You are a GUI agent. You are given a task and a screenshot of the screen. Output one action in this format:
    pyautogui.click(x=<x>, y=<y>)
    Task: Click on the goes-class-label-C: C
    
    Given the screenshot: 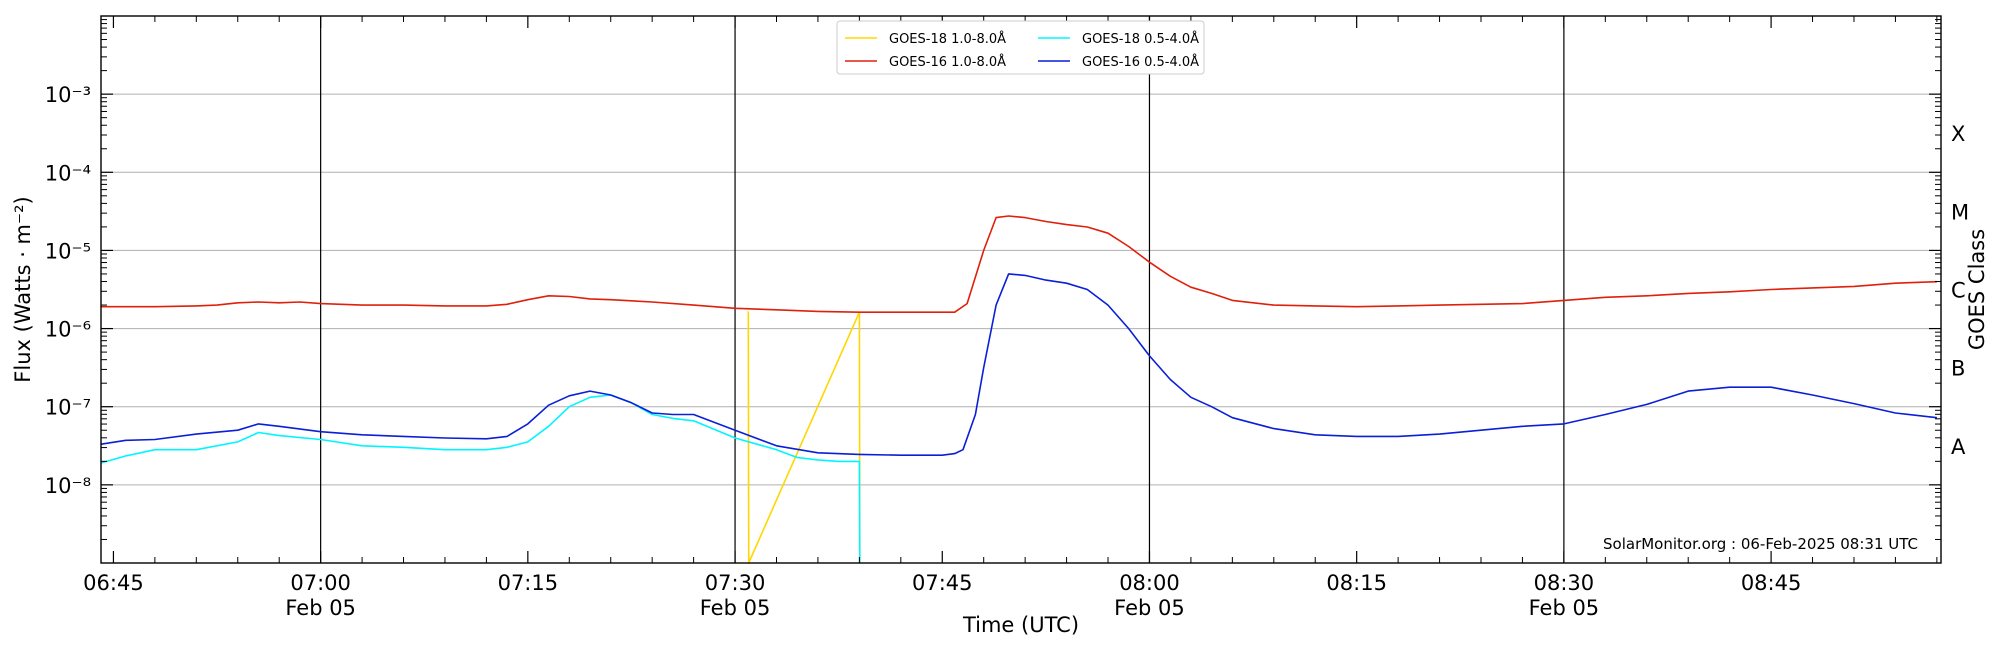 What is the action you would take?
    pyautogui.click(x=1958, y=291)
    